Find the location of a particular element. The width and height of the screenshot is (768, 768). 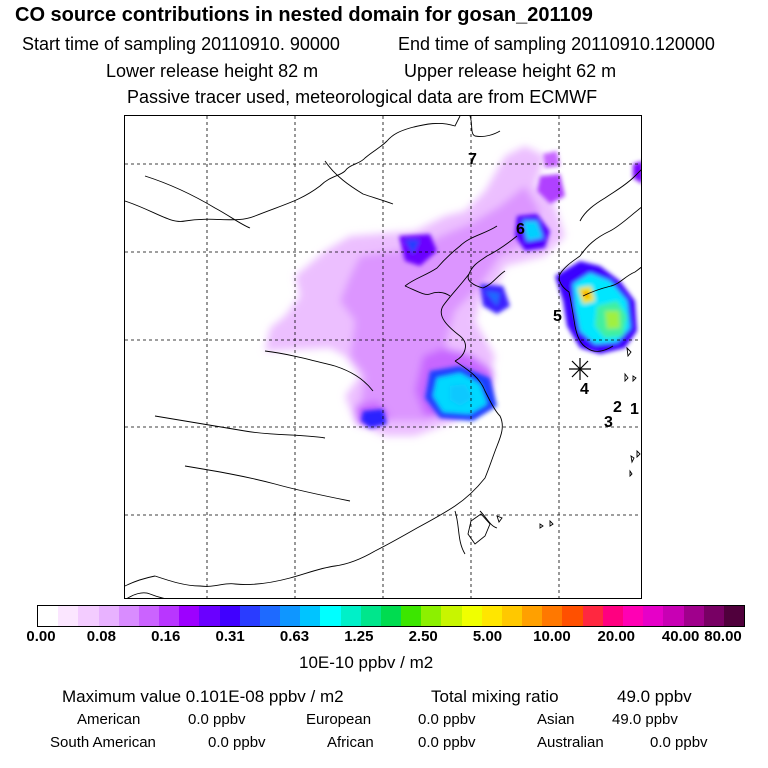

max-value-label: Maximum value 0.101E-08 ppbv / m2 is located at coordinates (203, 696).